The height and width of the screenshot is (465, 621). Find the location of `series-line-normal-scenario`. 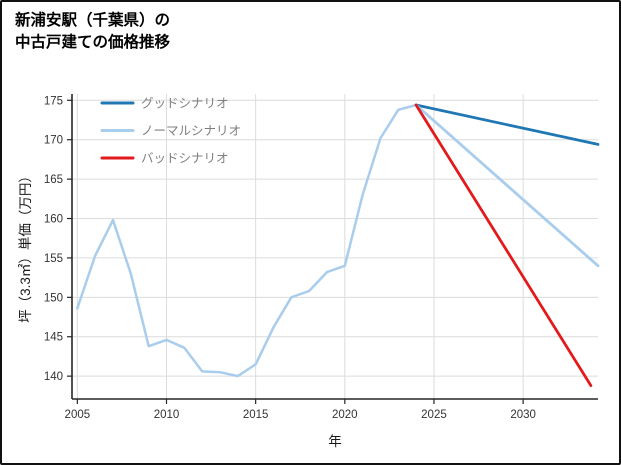

series-line-normal-scenario is located at coordinates (507, 185).